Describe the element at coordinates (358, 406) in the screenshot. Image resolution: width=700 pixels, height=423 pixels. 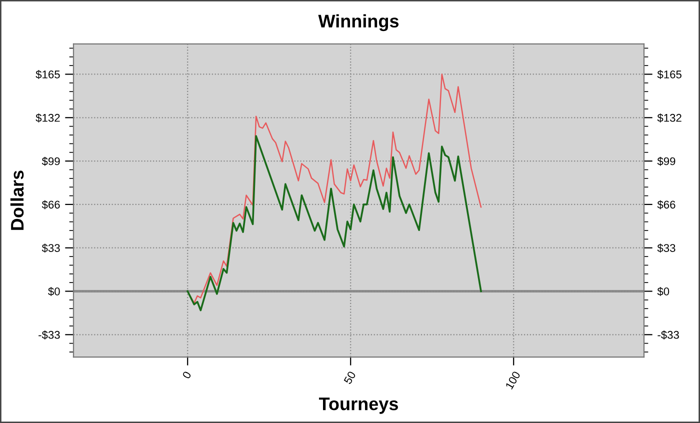
I see `x-axis-title: Tourneys` at that location.